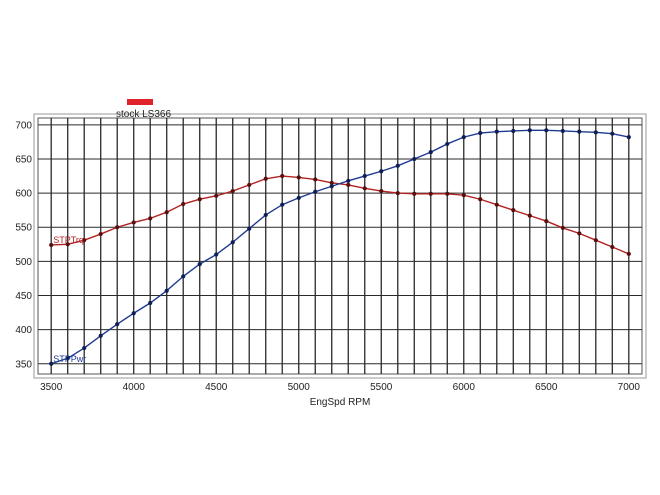 The width and height of the screenshot is (660, 495). I want to click on x-tick-label: 4500, so click(216, 387).